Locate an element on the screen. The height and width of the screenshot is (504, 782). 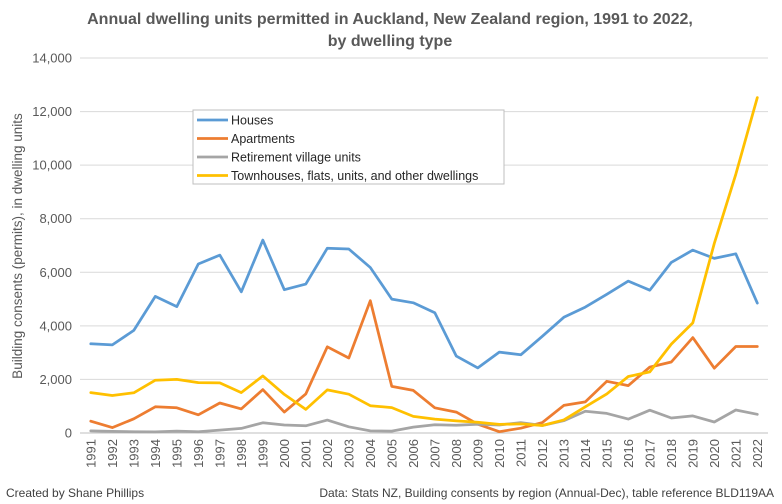
x-tick-label: 2001 is located at coordinates (305, 453).